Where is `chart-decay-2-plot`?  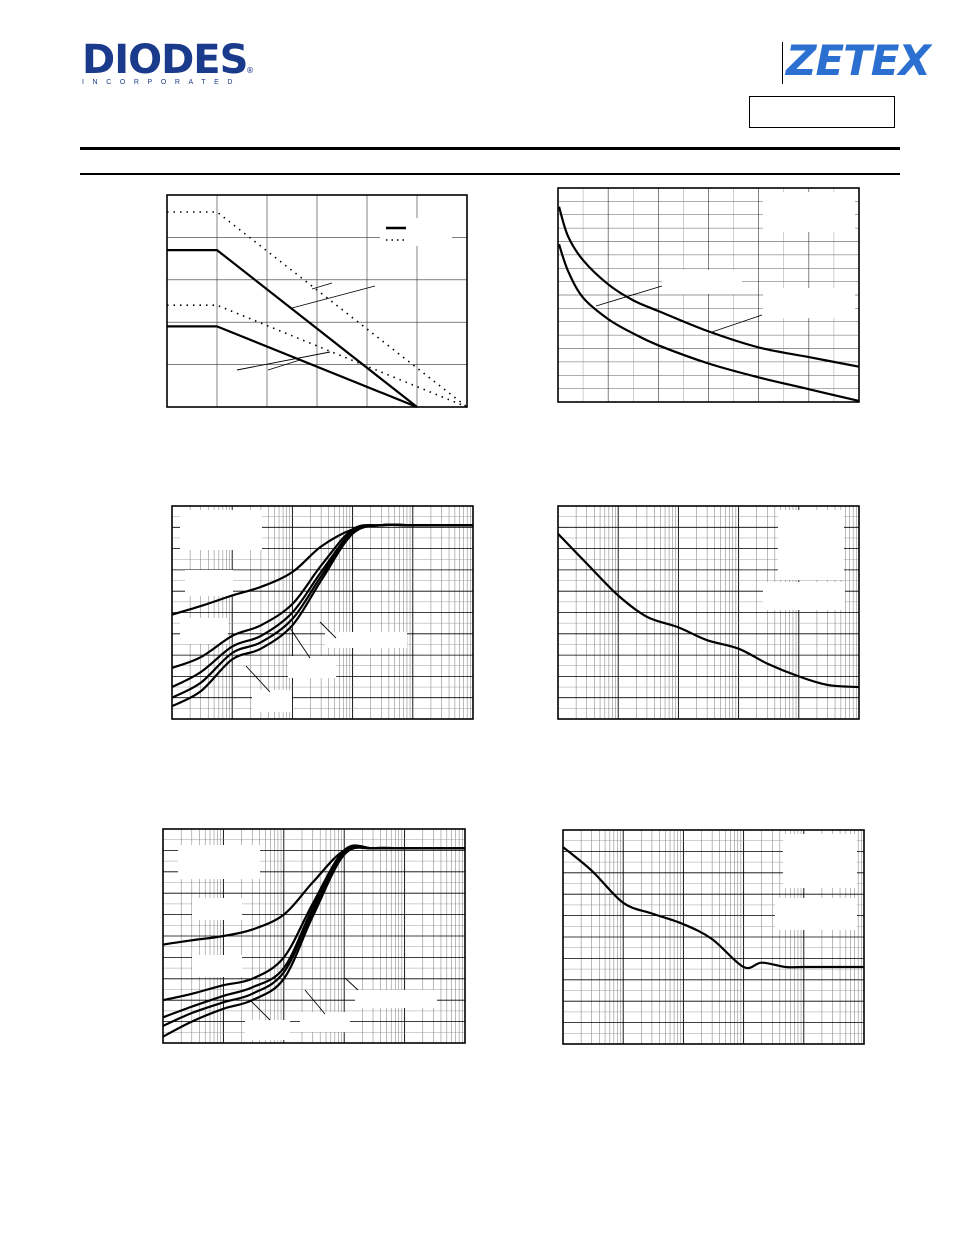 chart-decay-2-plot is located at coordinates (713, 937).